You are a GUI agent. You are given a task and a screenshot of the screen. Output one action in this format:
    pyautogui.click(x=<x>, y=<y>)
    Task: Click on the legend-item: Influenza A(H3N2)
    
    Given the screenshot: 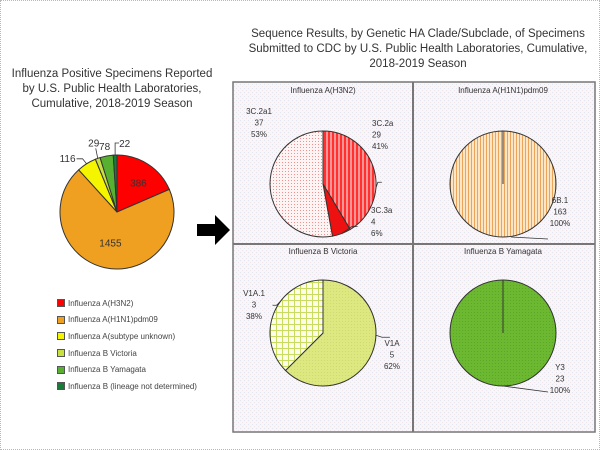 What is the action you would take?
    pyautogui.click(x=127, y=303)
    